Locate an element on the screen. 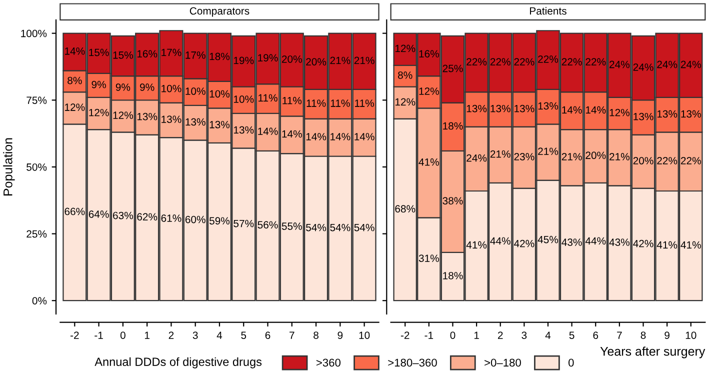 The height and width of the screenshot is (376, 708). data-label: 63% is located at coordinates (123, 216).